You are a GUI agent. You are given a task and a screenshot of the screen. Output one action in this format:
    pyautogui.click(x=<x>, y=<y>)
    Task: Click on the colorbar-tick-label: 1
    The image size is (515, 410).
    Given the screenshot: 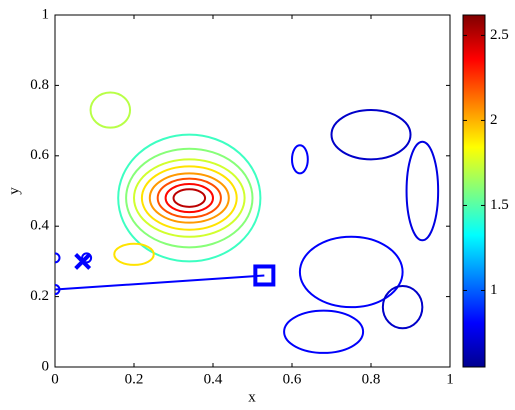 What is the action you would take?
    pyautogui.click(x=494, y=290)
    